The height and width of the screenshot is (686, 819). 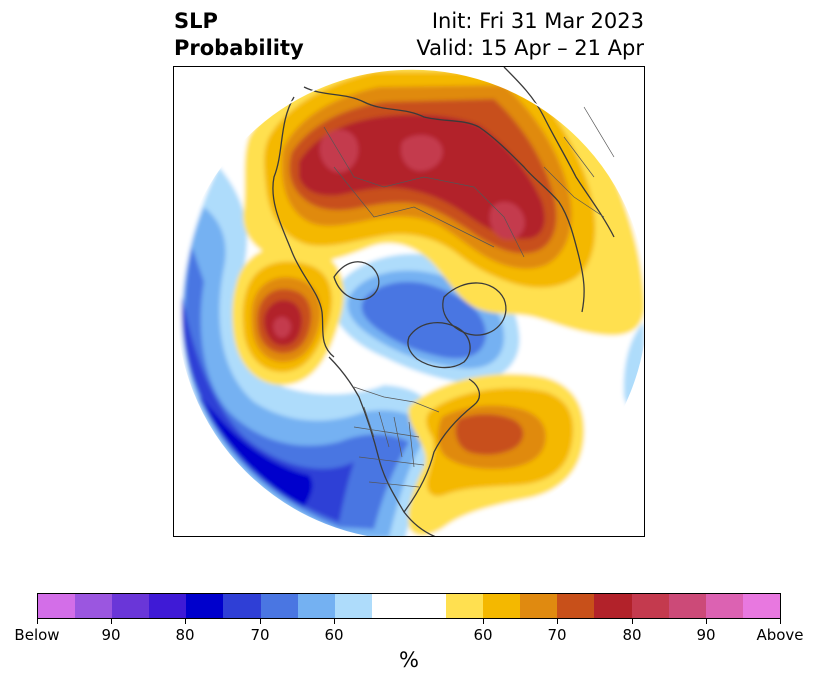 I want to click on colorbar-label-below: Below, so click(x=37, y=635).